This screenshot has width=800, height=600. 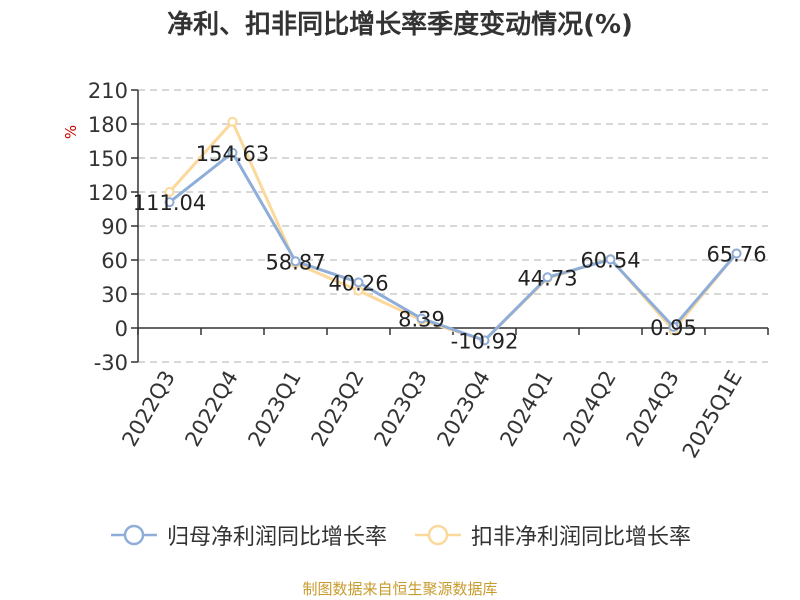 I want to click on data-label: 111.04, so click(x=169, y=203).